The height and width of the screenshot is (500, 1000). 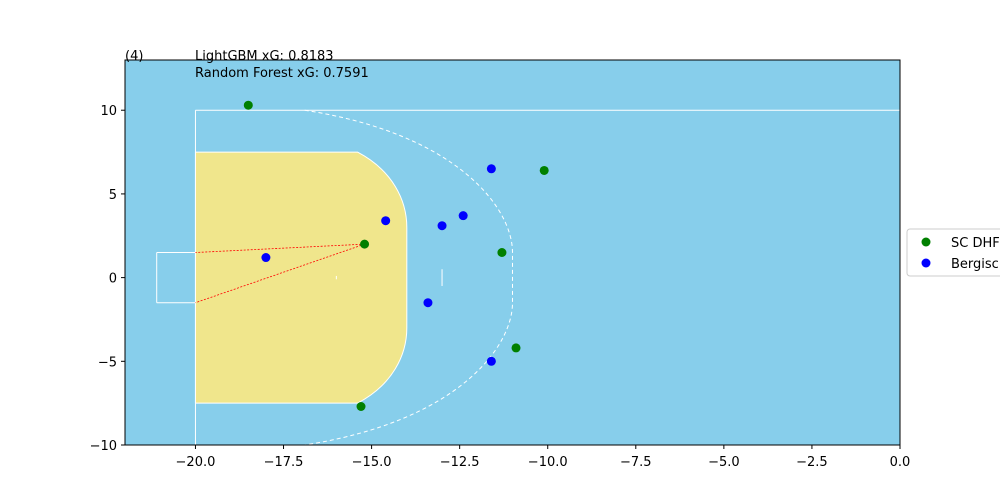 I want to click on x-tick-label: −12.5, so click(x=460, y=462).